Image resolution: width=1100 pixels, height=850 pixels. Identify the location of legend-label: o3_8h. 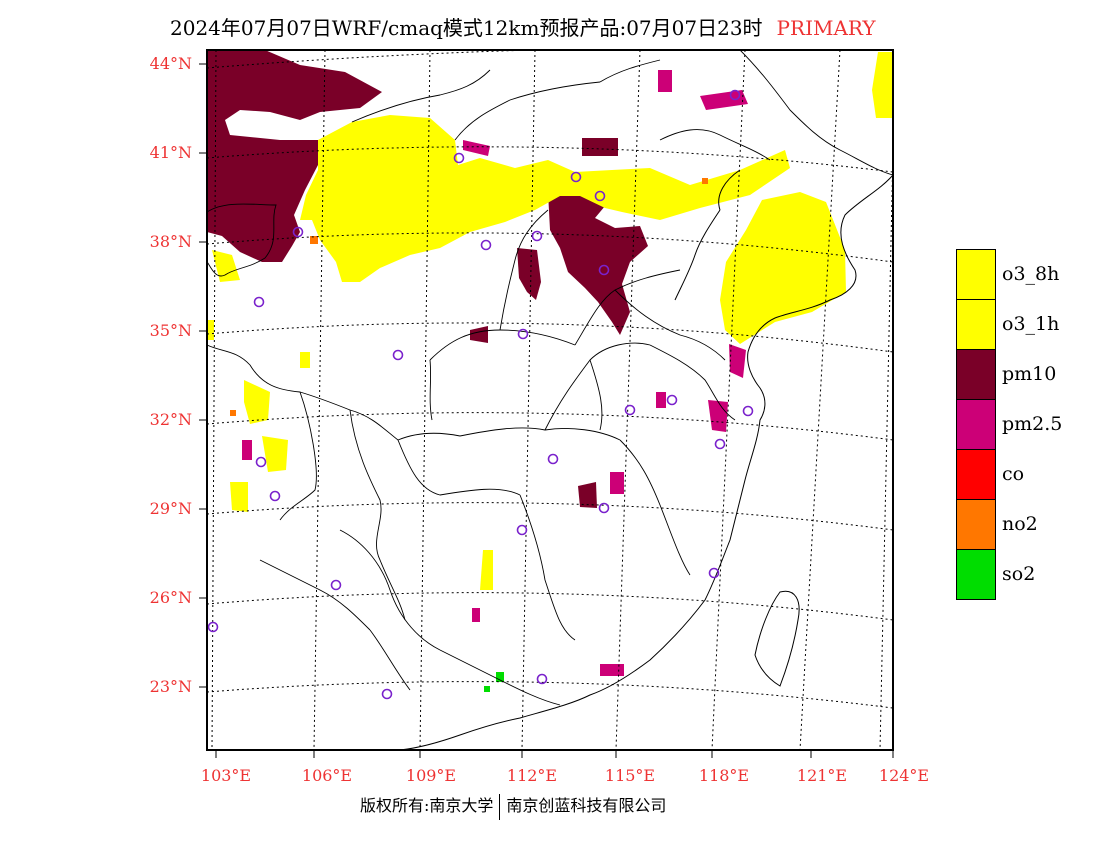
(1031, 274).